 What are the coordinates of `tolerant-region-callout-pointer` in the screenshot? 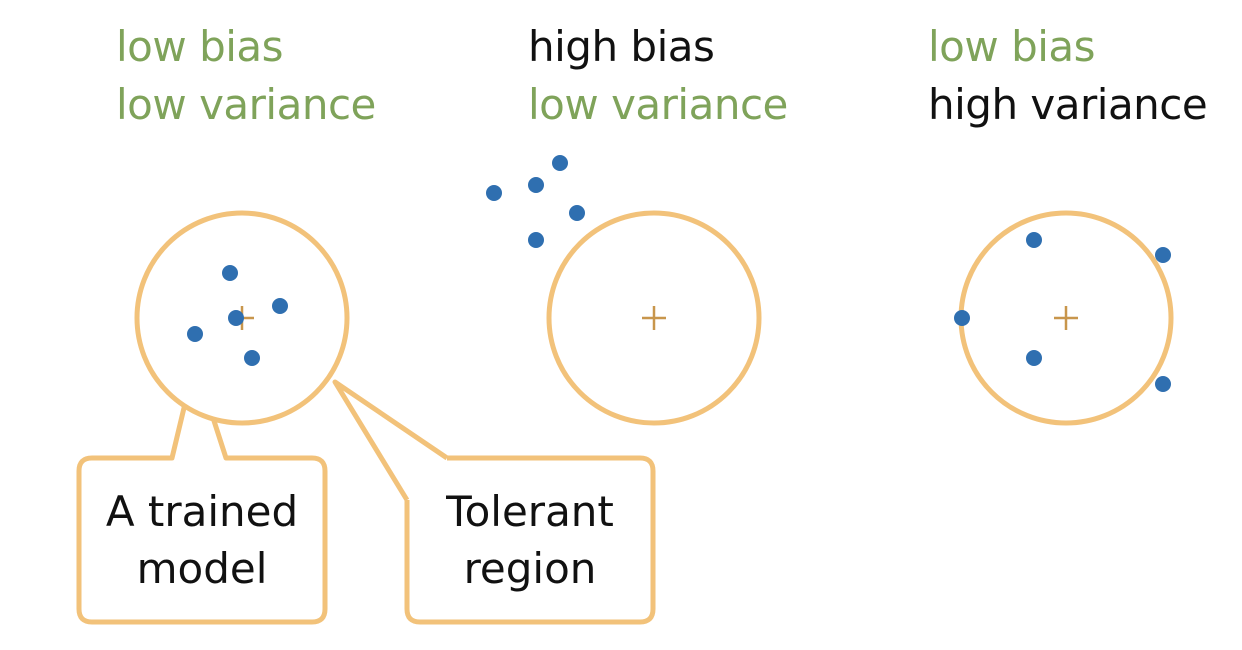 It's located at (390, 440).